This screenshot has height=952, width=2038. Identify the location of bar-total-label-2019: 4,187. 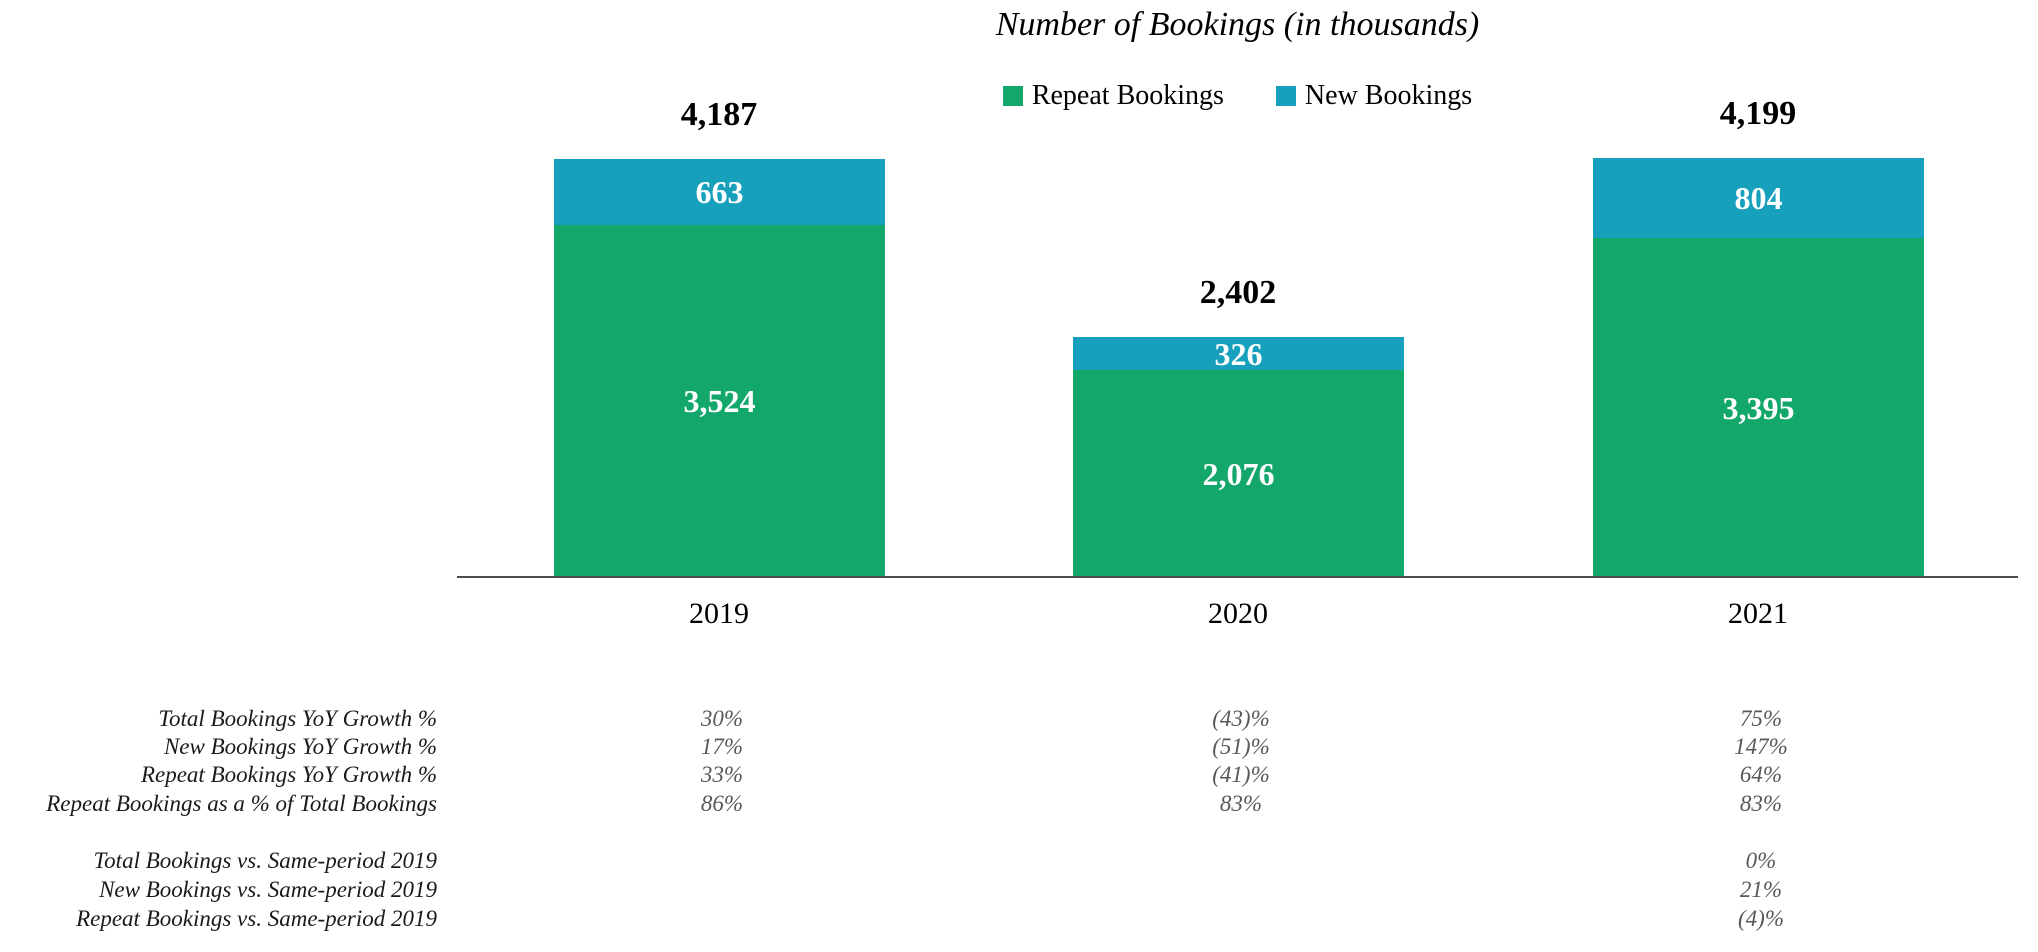
(719, 114).